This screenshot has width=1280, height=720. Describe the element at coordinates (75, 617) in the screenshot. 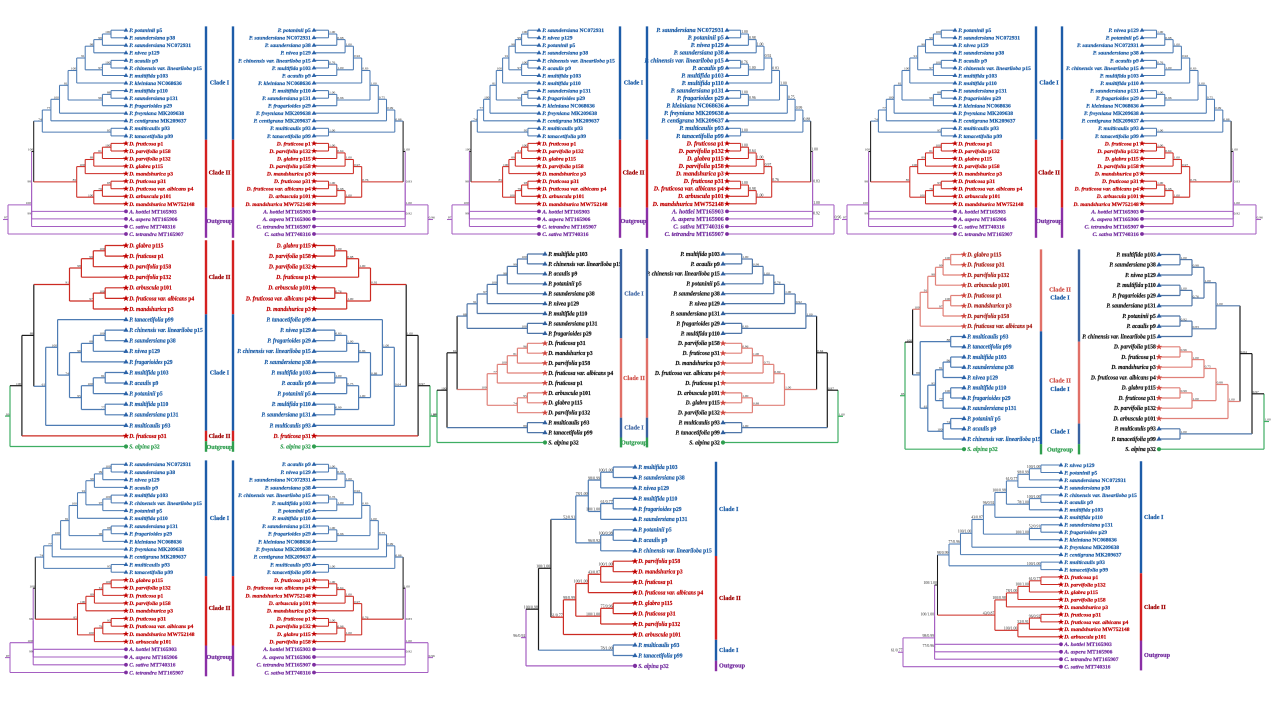

I see `svg-text: 85` at that location.